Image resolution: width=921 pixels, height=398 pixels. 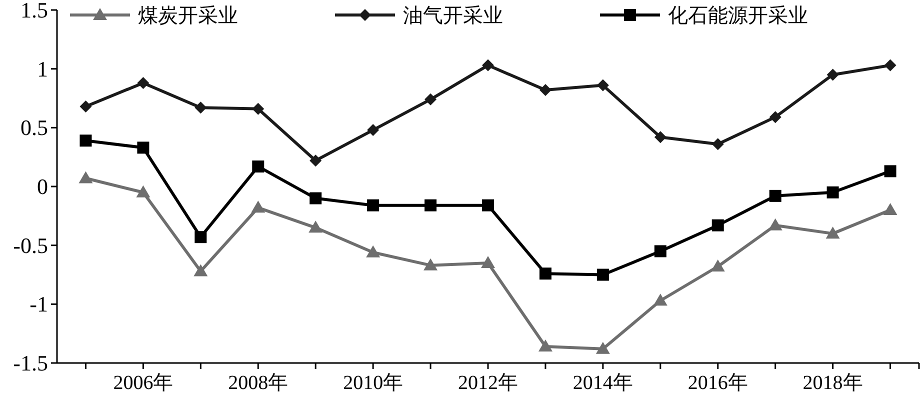 What do you see at coordinates (30, 245) in the screenshot?
I see `y-tick-label: -0.5` at bounding box center [30, 245].